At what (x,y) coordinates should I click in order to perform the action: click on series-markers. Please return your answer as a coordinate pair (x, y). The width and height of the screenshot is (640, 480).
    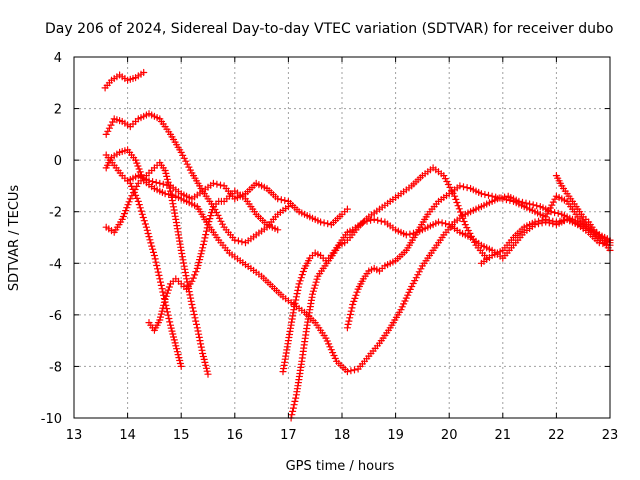
    Looking at the image, I should click on (124, 80).